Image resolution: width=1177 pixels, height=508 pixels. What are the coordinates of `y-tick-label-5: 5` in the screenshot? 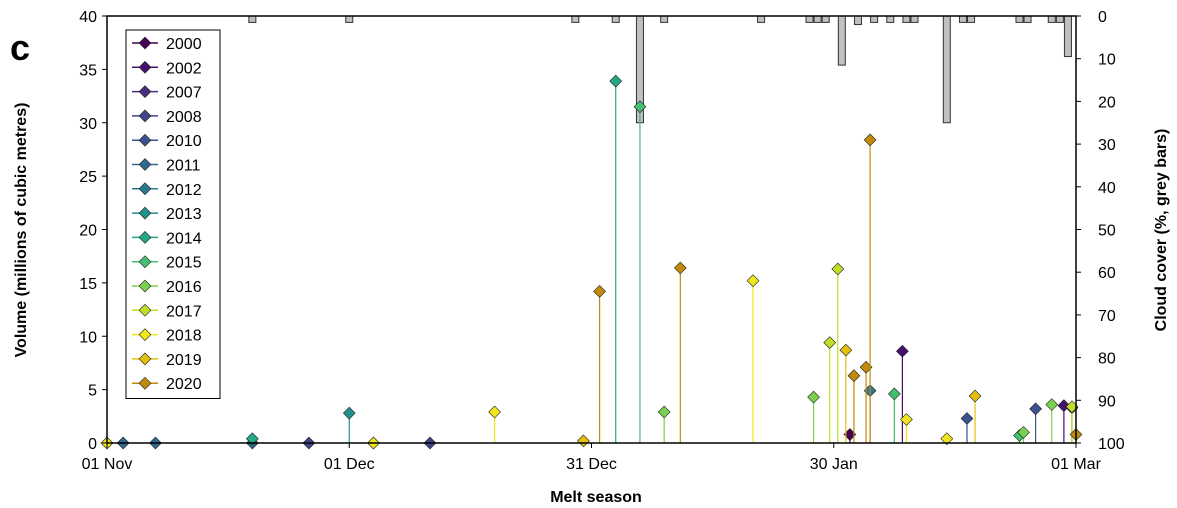 It's located at (92, 391).